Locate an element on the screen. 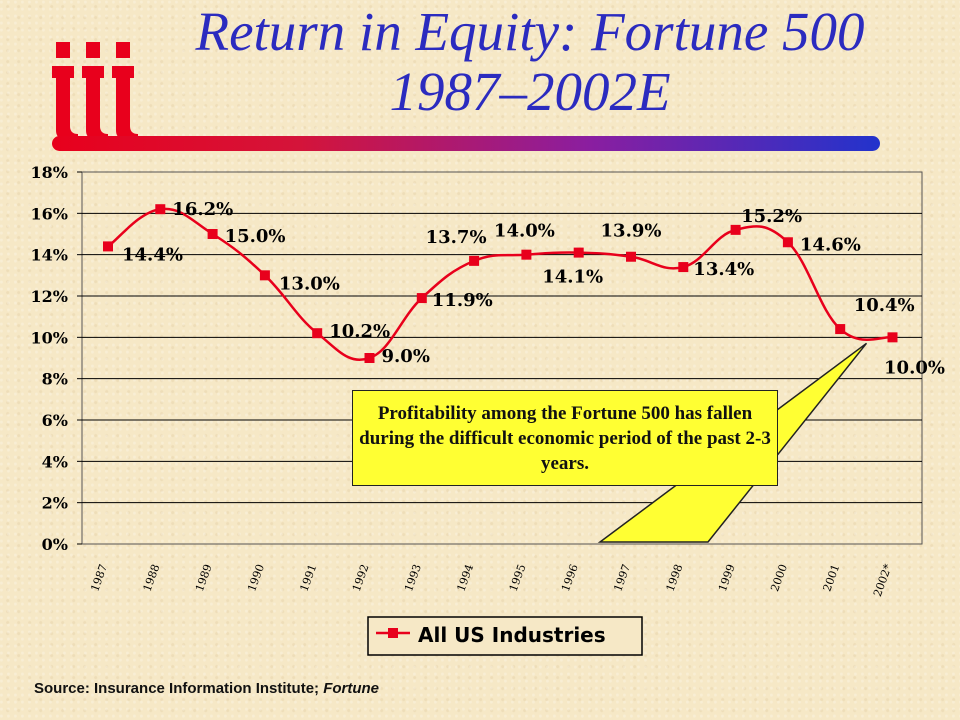 This screenshot has height=720, width=960. title-line-2: 1987–2002E is located at coordinates (530, 91).